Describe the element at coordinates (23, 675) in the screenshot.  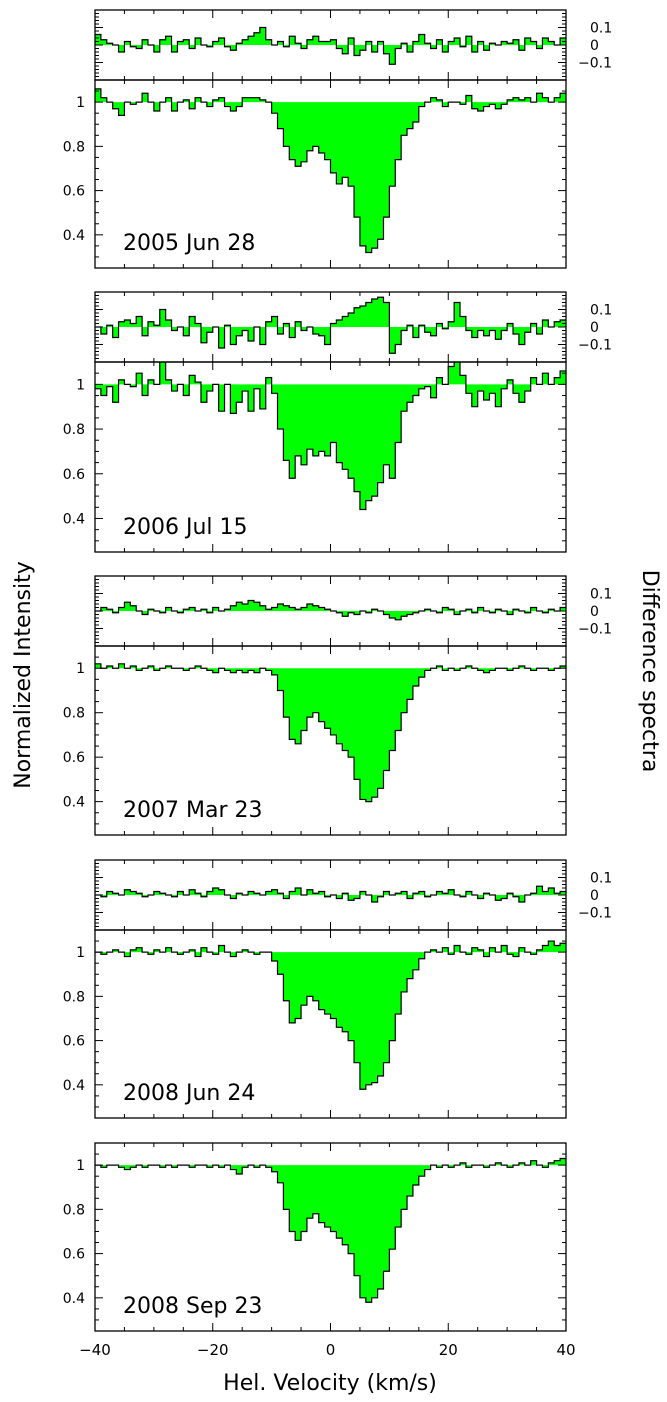
I see `y-axis-label-left: Normalized Intensity` at that location.